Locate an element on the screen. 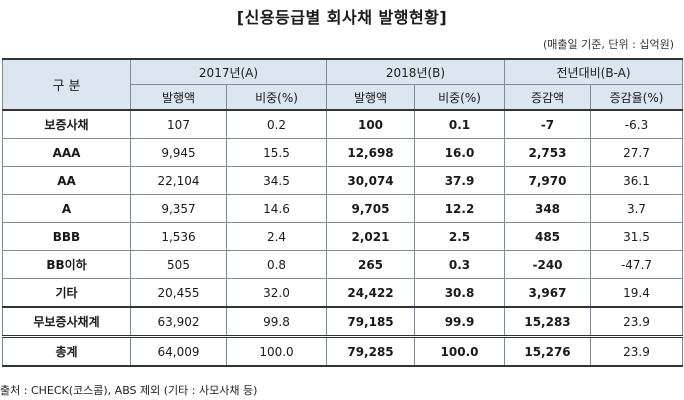  table-cell: 16.0 is located at coordinates (459, 152).